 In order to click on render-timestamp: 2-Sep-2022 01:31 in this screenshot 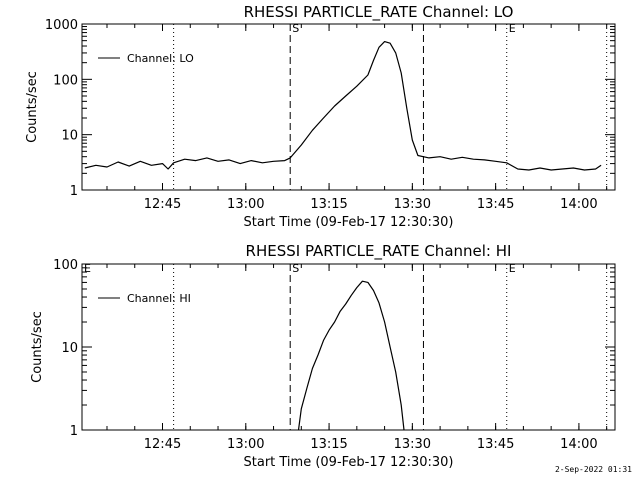, I will do `click(593, 469)`.